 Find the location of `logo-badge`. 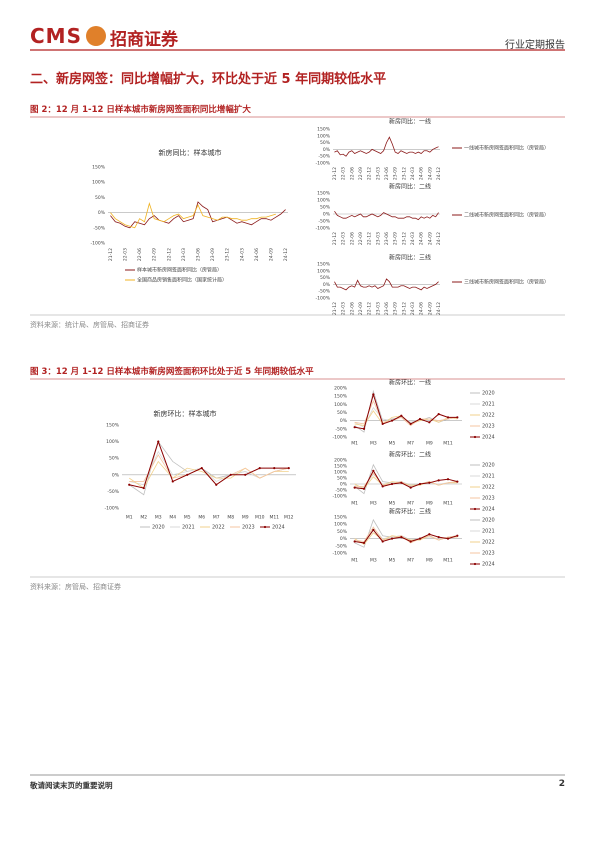

logo-badge is located at coordinates (96, 36).